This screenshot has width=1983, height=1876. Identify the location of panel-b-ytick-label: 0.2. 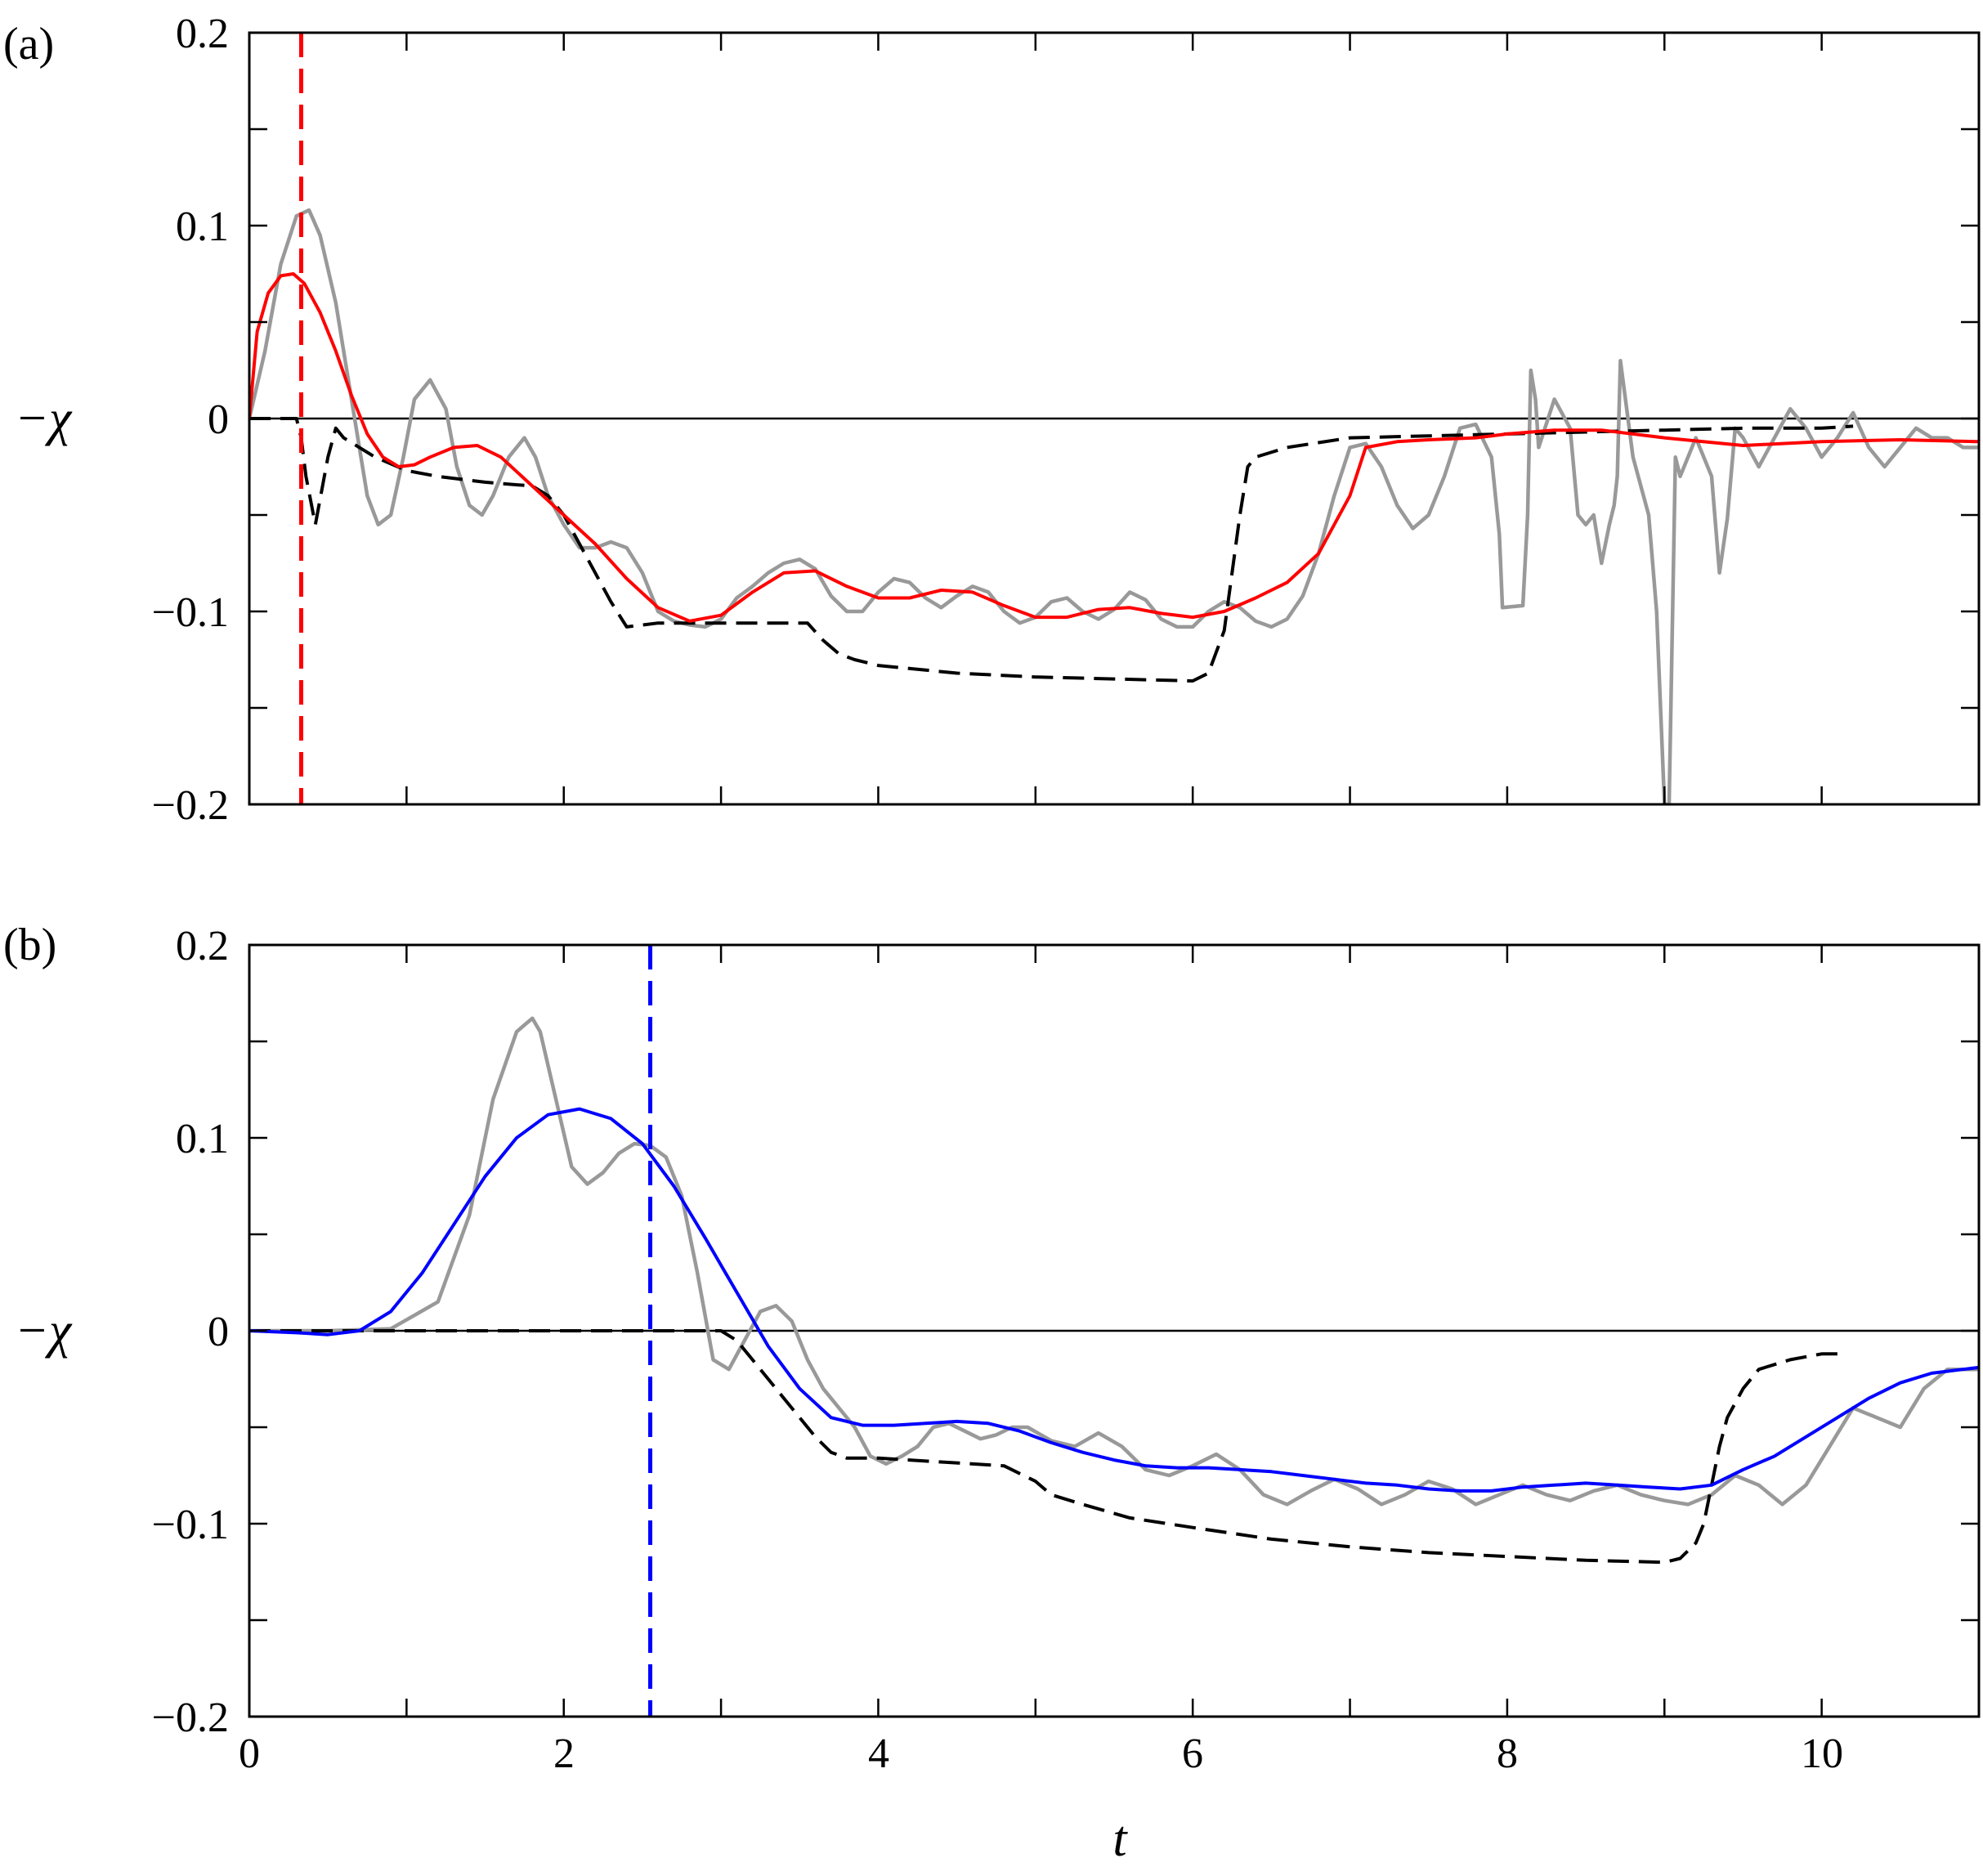
(202, 946).